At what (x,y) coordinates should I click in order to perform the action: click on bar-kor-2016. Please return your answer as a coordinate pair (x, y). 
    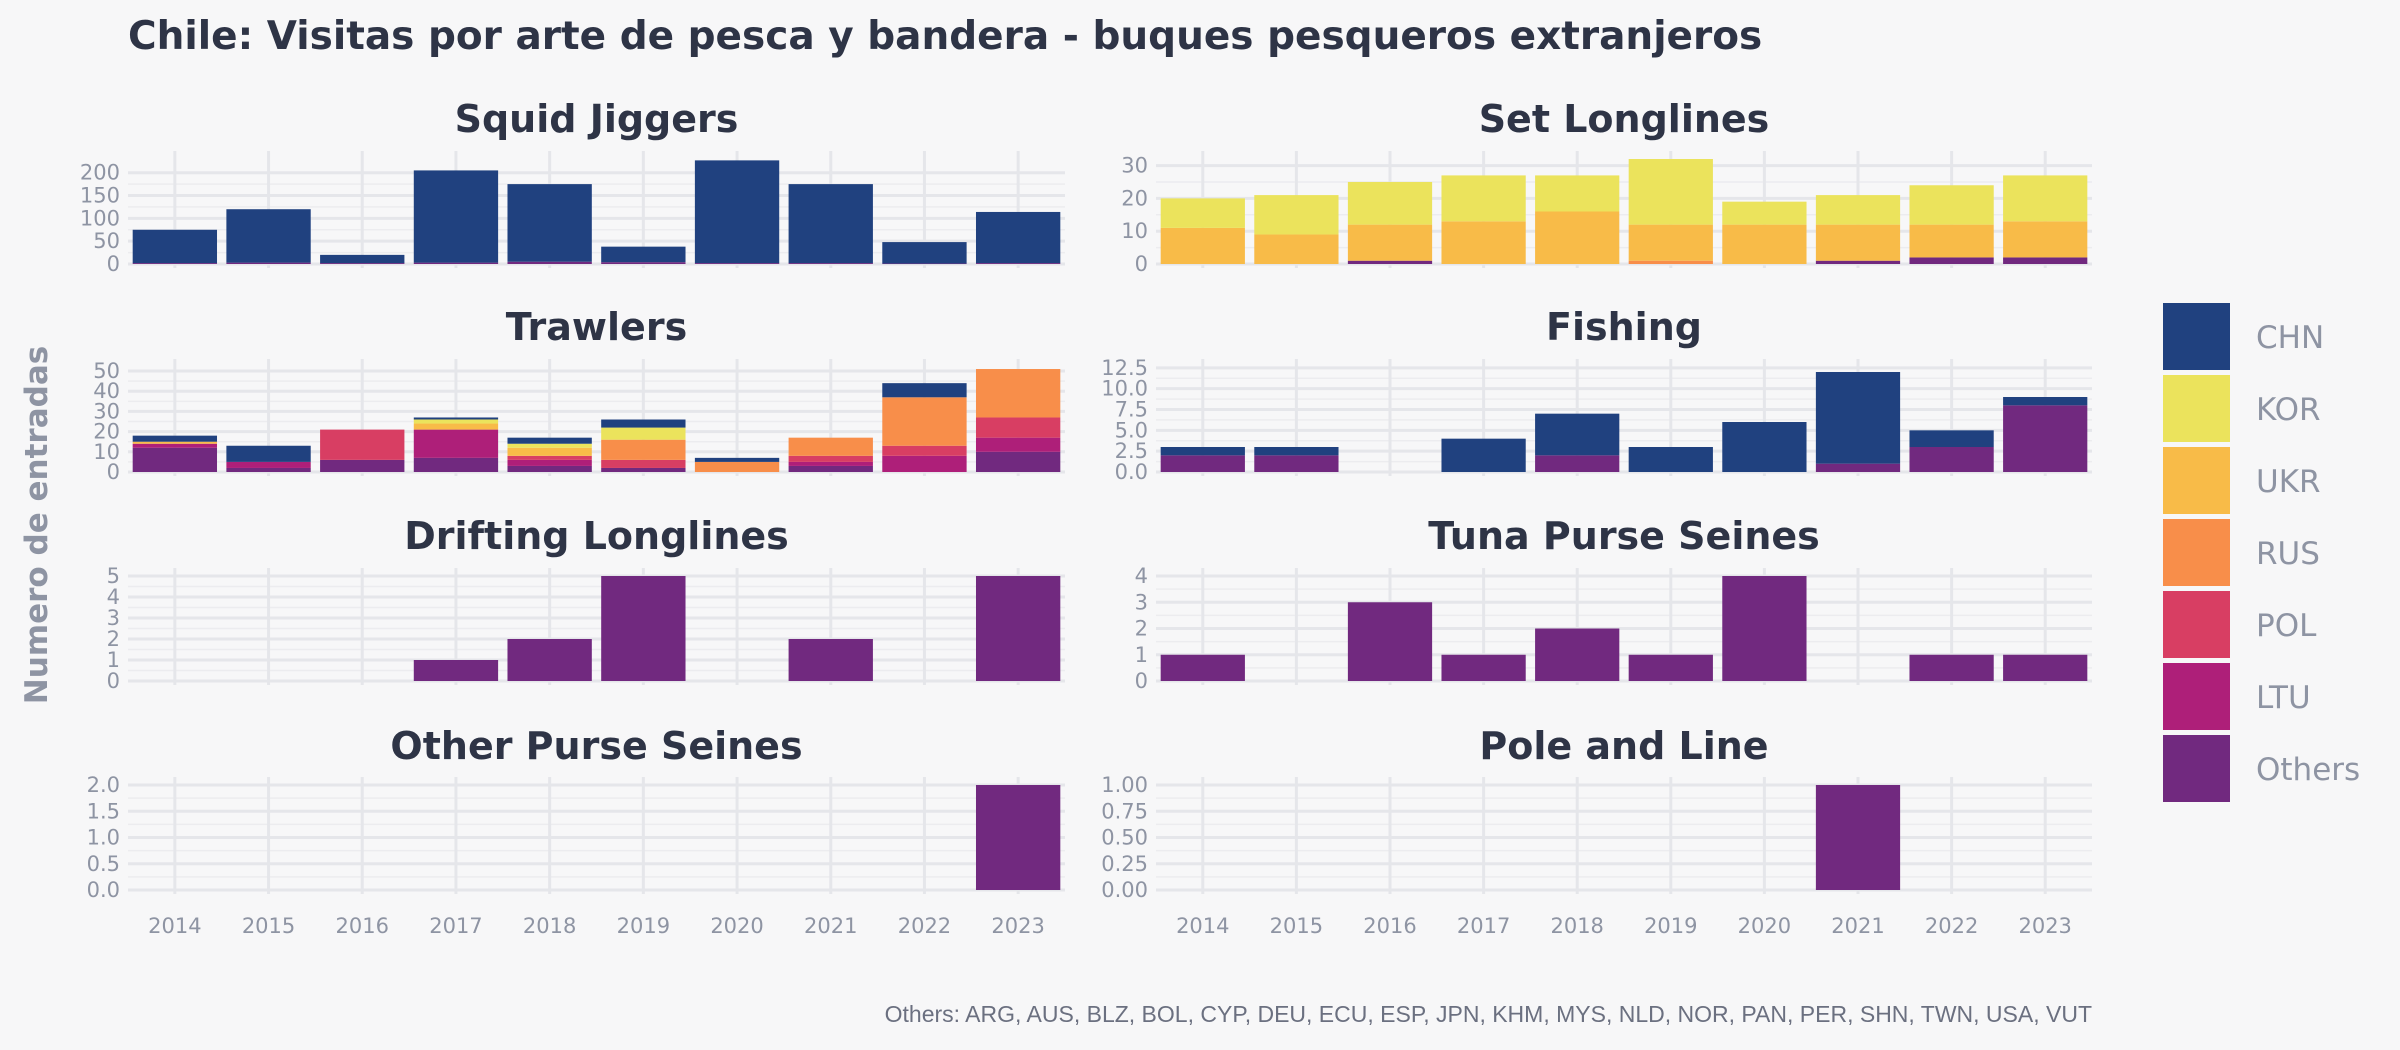
    Looking at the image, I should click on (1390, 203).